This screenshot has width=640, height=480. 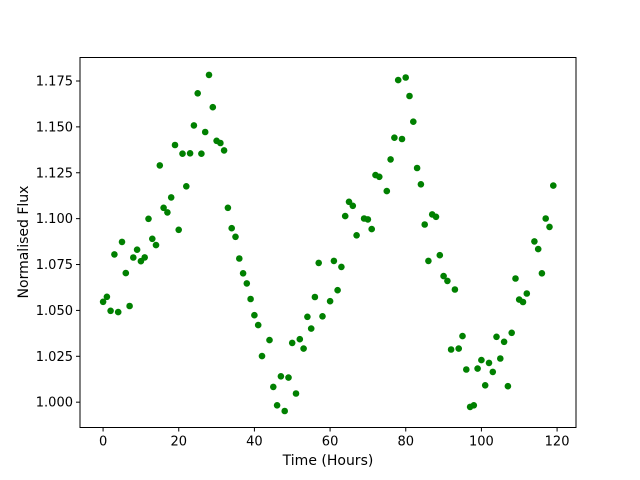 I want to click on x-tick-label: 20, so click(x=178, y=442).